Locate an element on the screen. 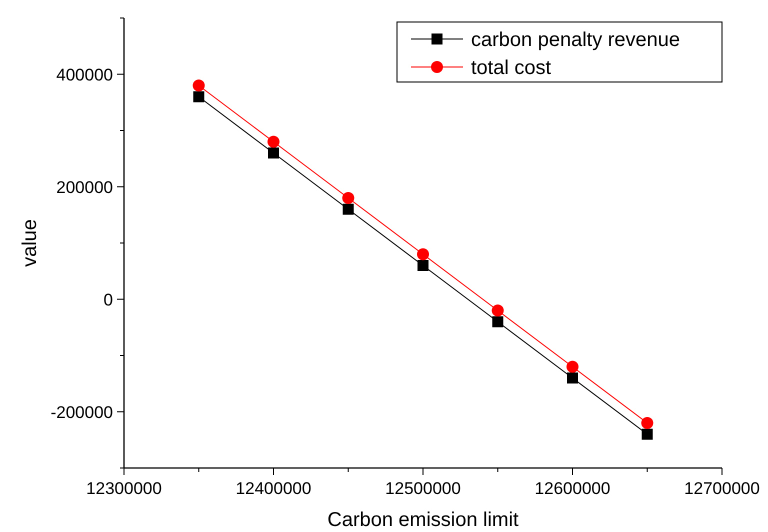 This screenshot has height=532, width=768. x-tick-label: 12500000 is located at coordinates (423, 488).